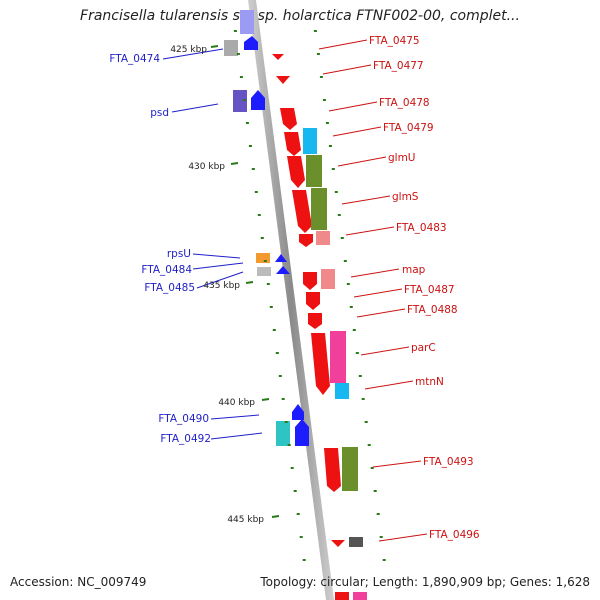 Image resolution: width=600 pixels, height=600 pixels. I want to click on gene-label-fta-0492: FTA_0492, so click(185, 439).